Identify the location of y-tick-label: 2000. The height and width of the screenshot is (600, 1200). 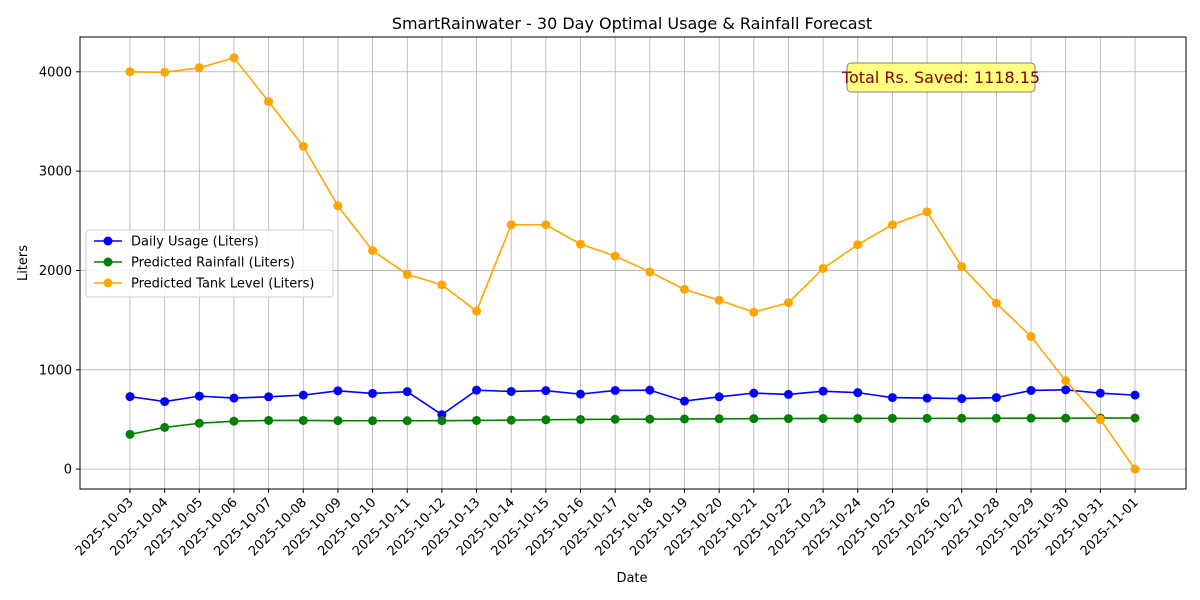
(55, 271).